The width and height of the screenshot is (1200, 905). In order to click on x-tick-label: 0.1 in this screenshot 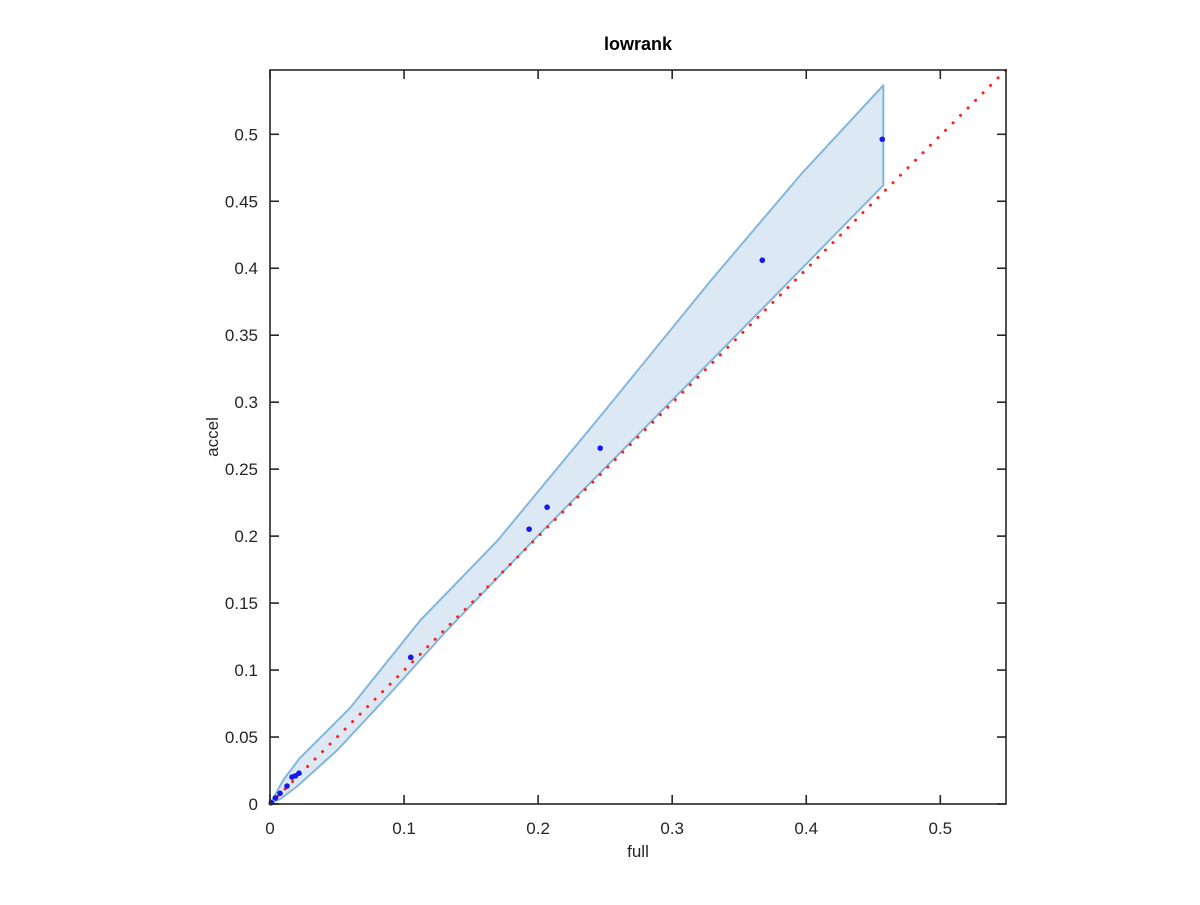, I will do `click(404, 828)`.